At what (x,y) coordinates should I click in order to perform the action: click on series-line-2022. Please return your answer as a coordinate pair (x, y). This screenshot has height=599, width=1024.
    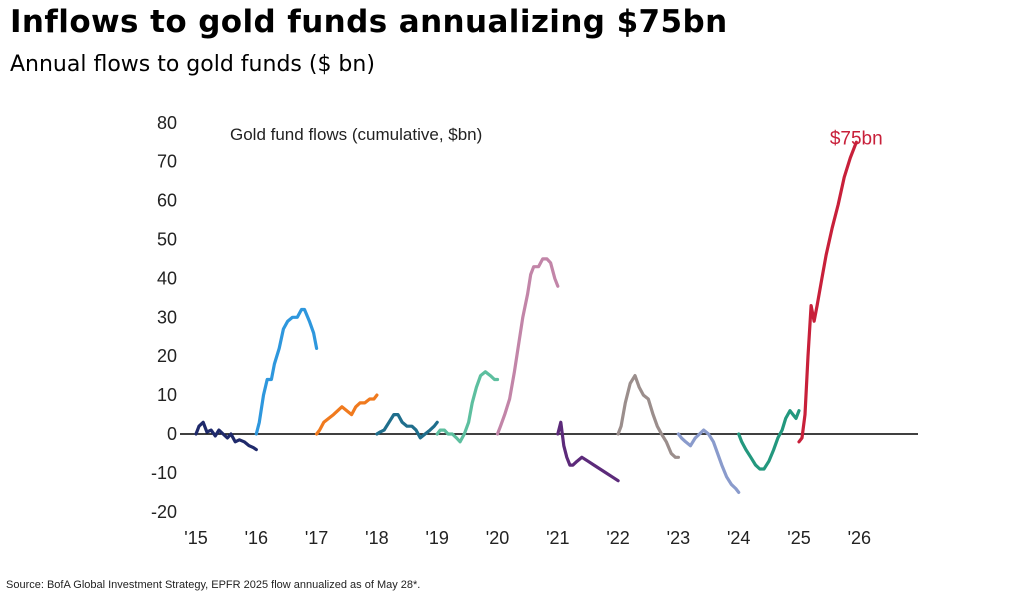
    Looking at the image, I should click on (648, 416).